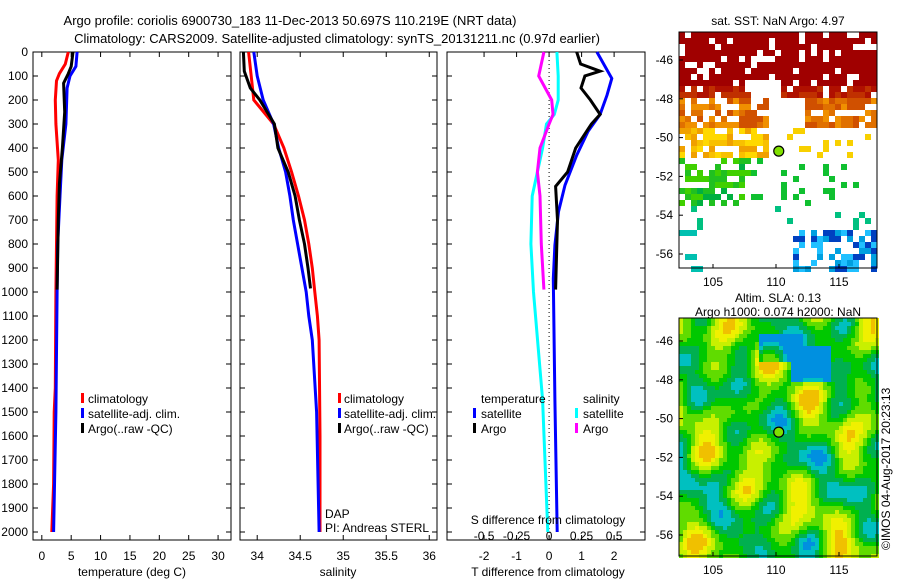 Image resolution: width=900 pixels, height=580 pixels. I want to click on lat-tick-label: -50, so click(665, 138).